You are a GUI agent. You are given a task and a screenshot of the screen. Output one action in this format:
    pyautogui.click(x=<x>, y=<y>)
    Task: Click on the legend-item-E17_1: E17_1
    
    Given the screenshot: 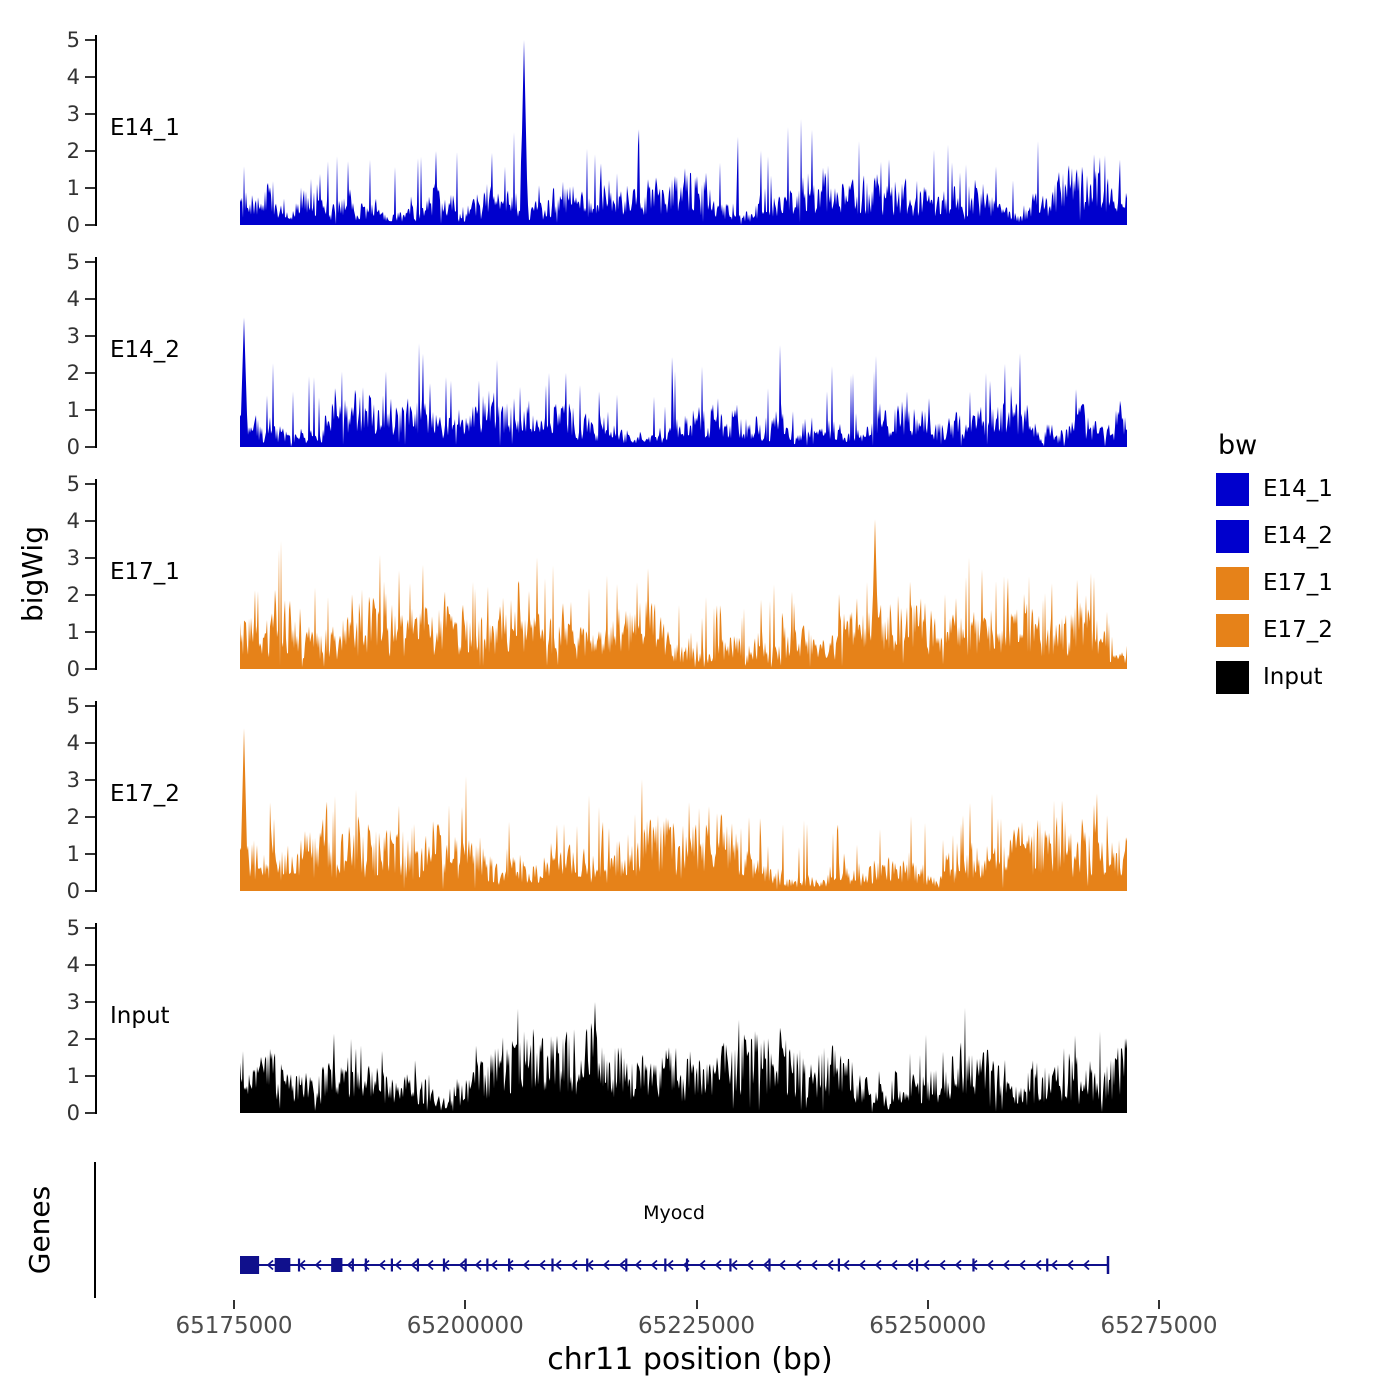 What is the action you would take?
    pyautogui.click(x=1274, y=583)
    